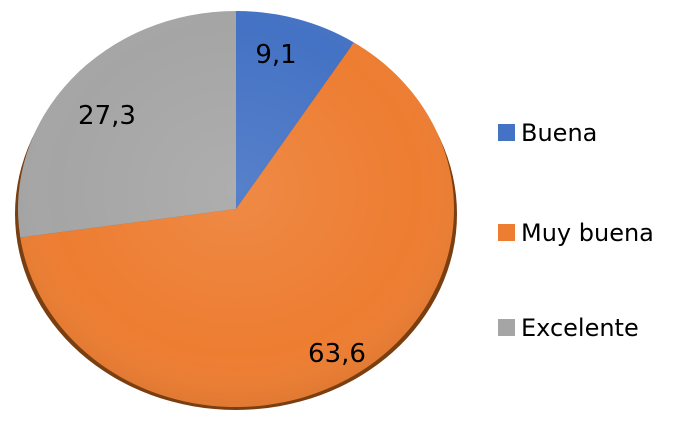  Describe the element at coordinates (506, 132) in the screenshot. I see `legend-swatch-buena` at that location.